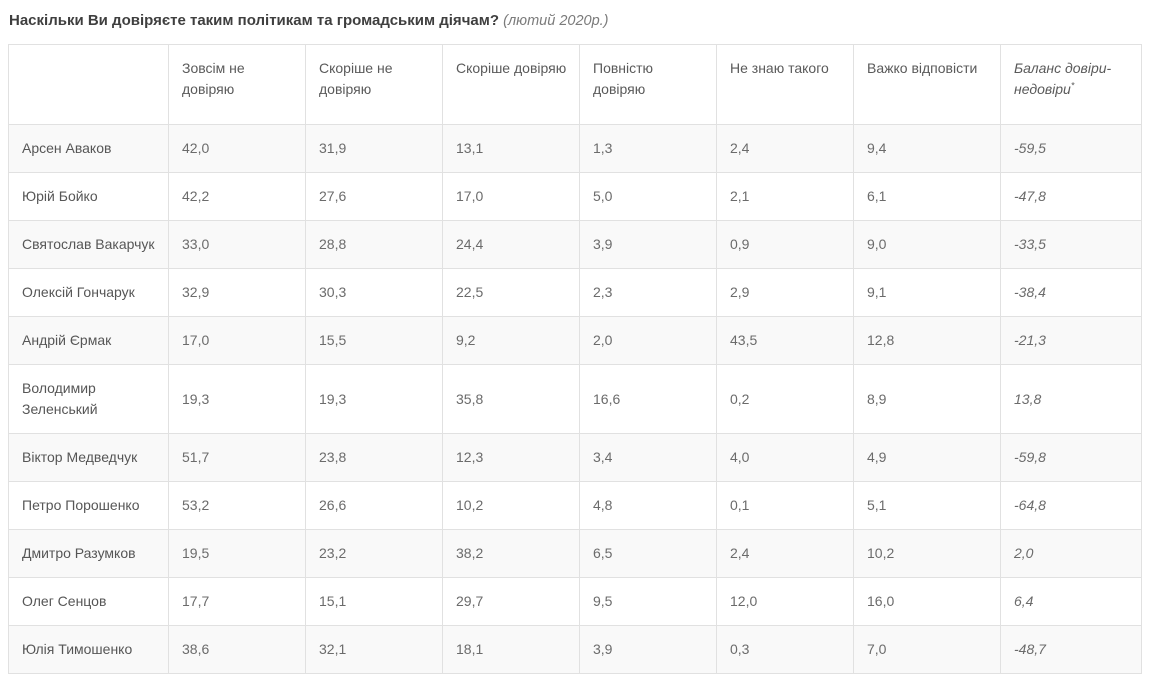 The height and width of the screenshot is (697, 1150). What do you see at coordinates (88, 292) in the screenshot?
I see `politician-name: Олексій Гончарук` at bounding box center [88, 292].